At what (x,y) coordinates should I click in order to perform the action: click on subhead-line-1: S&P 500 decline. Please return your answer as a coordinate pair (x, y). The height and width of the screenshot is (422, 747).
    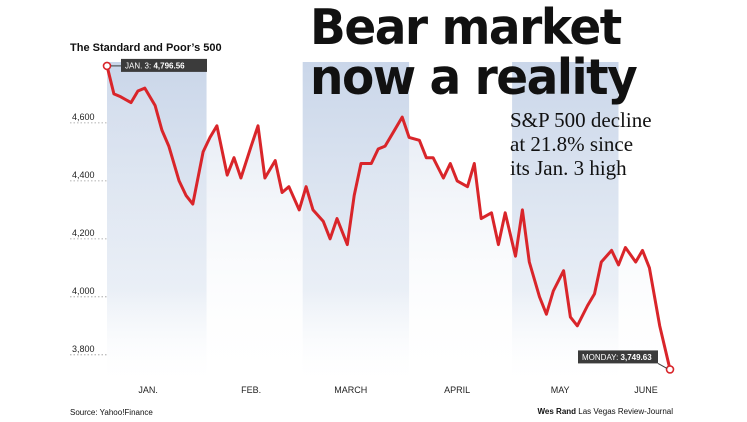
    Looking at the image, I should click on (581, 120).